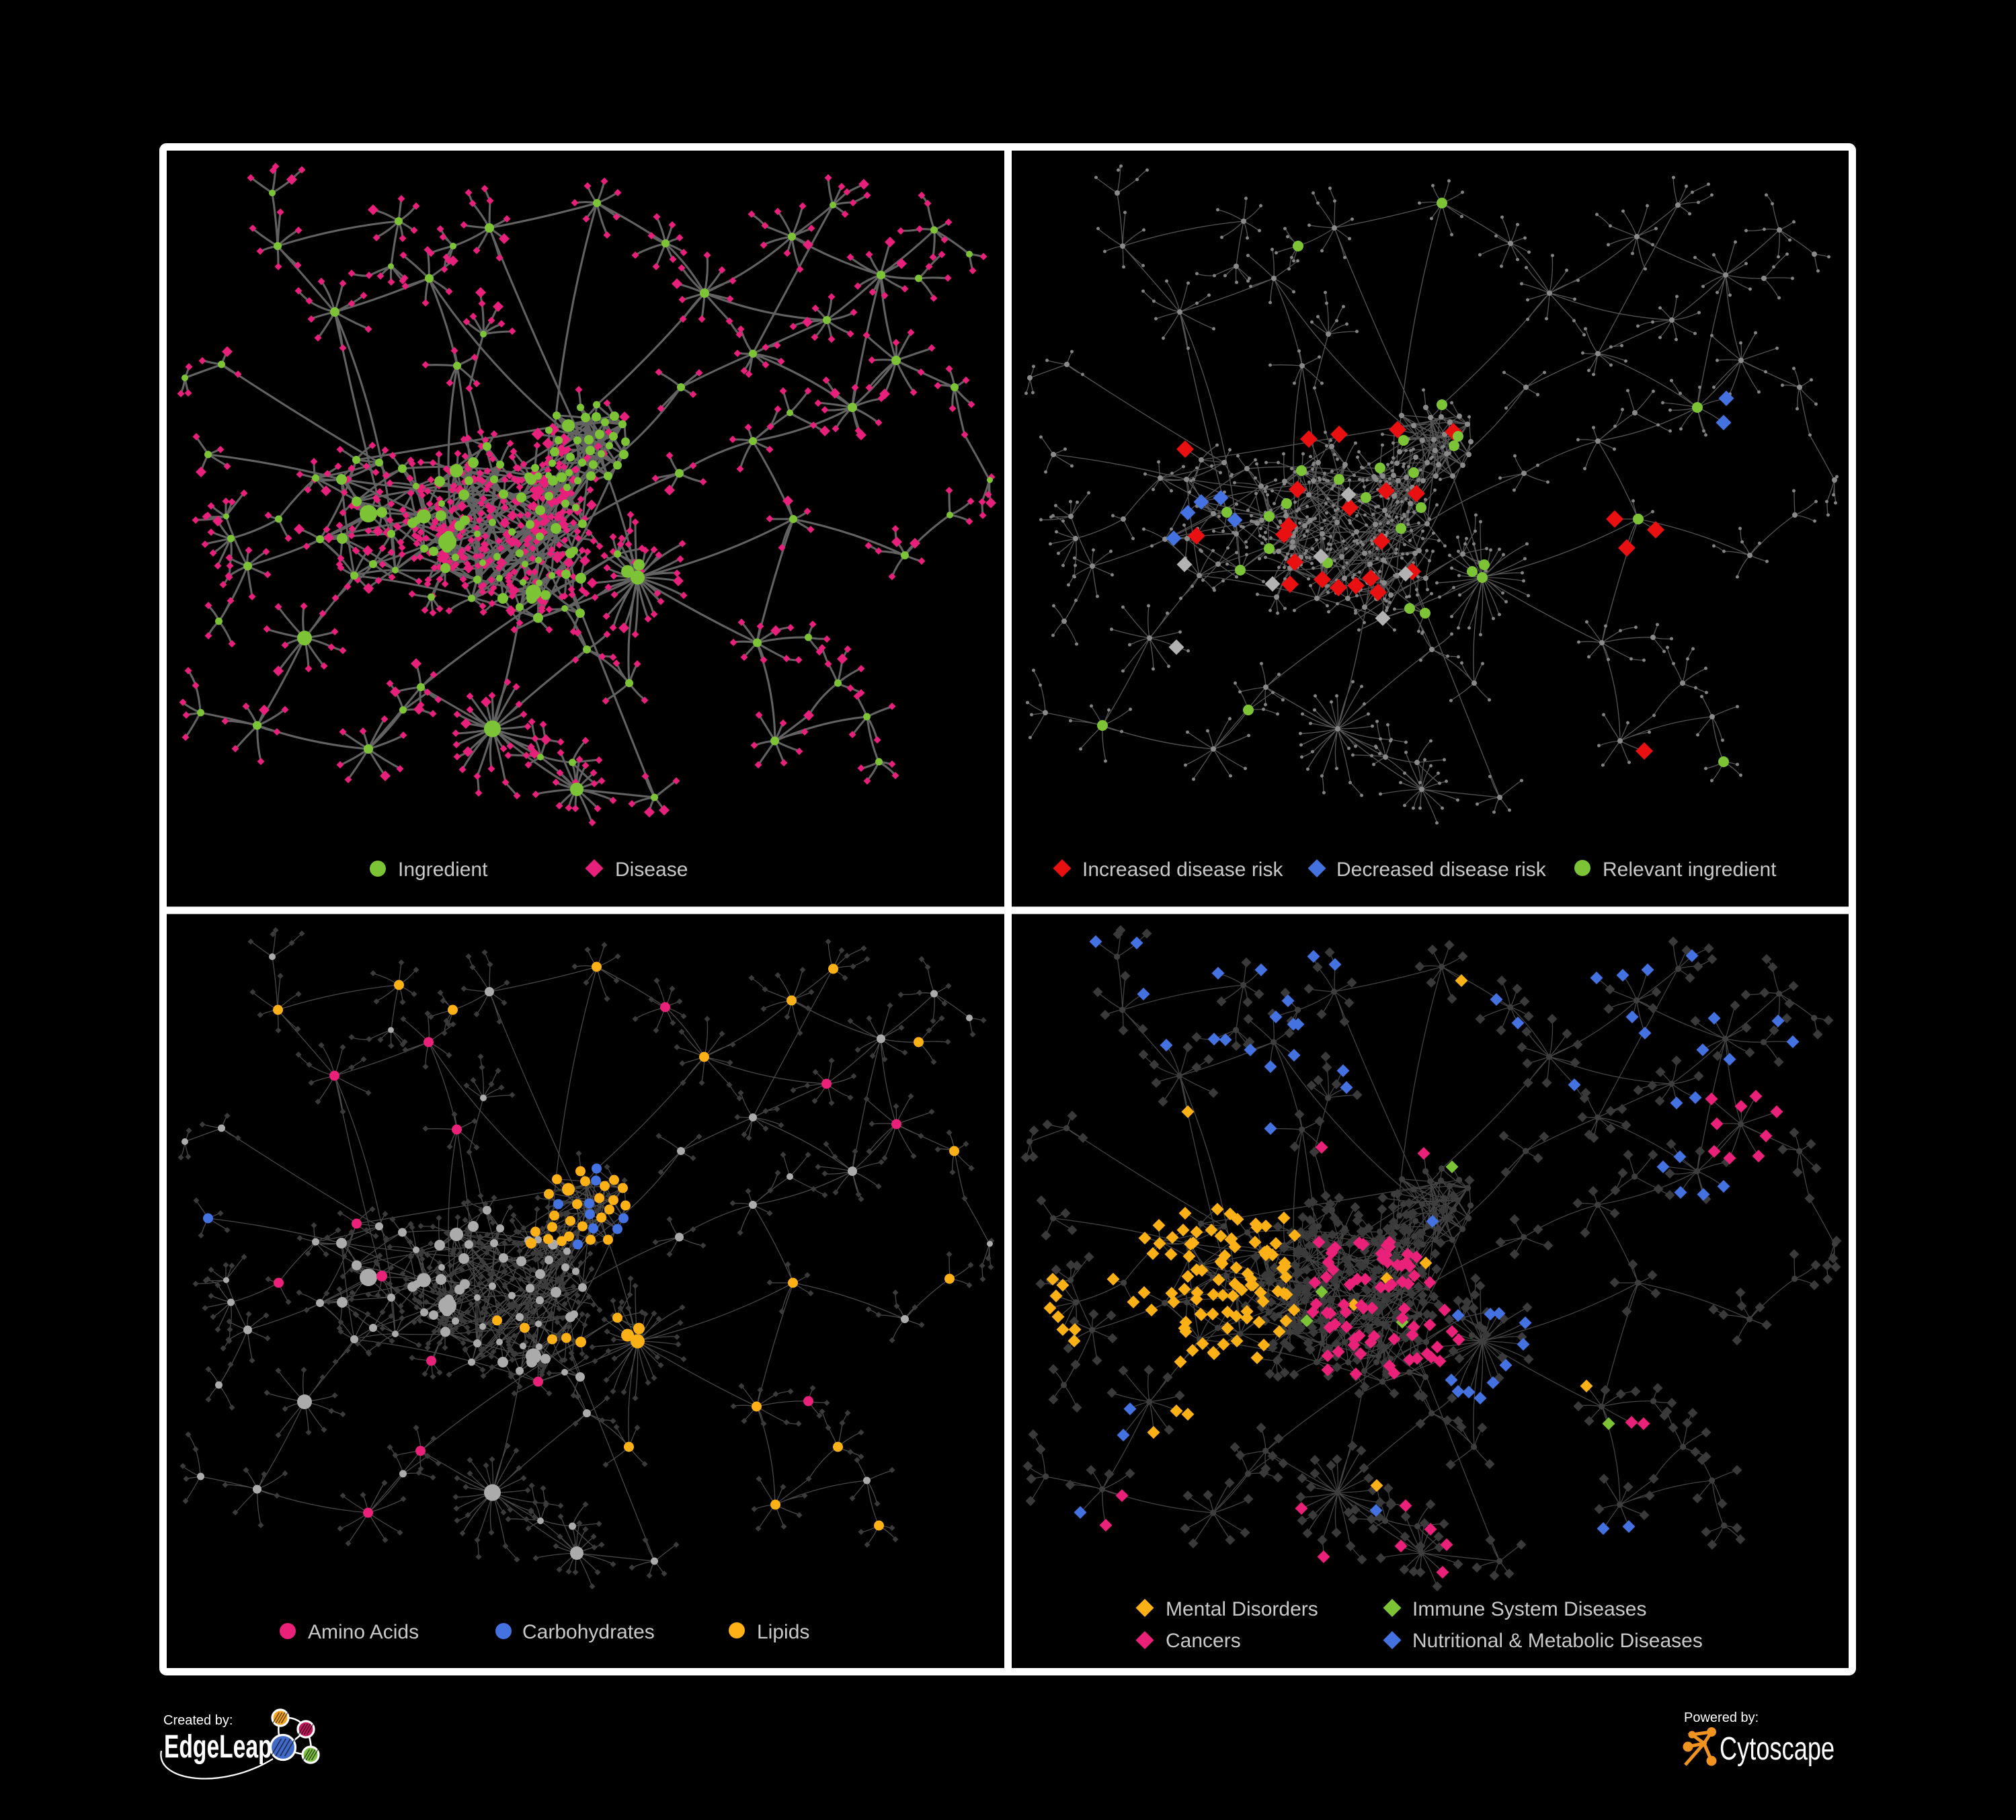 This screenshot has height=1820, width=2016. What do you see at coordinates (443, 870) in the screenshot?
I see `svg-text: Ingredient` at bounding box center [443, 870].